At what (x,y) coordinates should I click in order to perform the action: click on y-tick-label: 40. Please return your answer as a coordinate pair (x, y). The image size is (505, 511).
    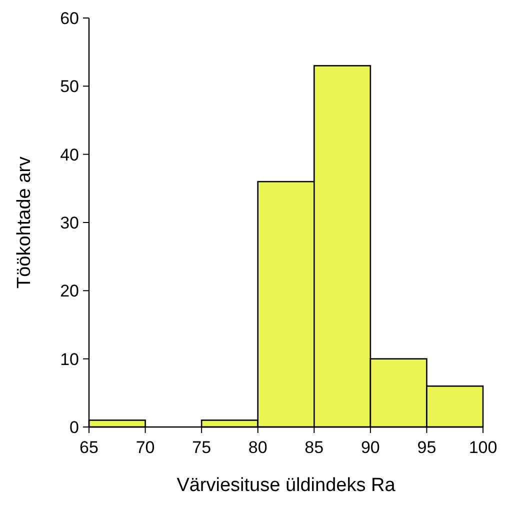
    Looking at the image, I should click on (69, 154).